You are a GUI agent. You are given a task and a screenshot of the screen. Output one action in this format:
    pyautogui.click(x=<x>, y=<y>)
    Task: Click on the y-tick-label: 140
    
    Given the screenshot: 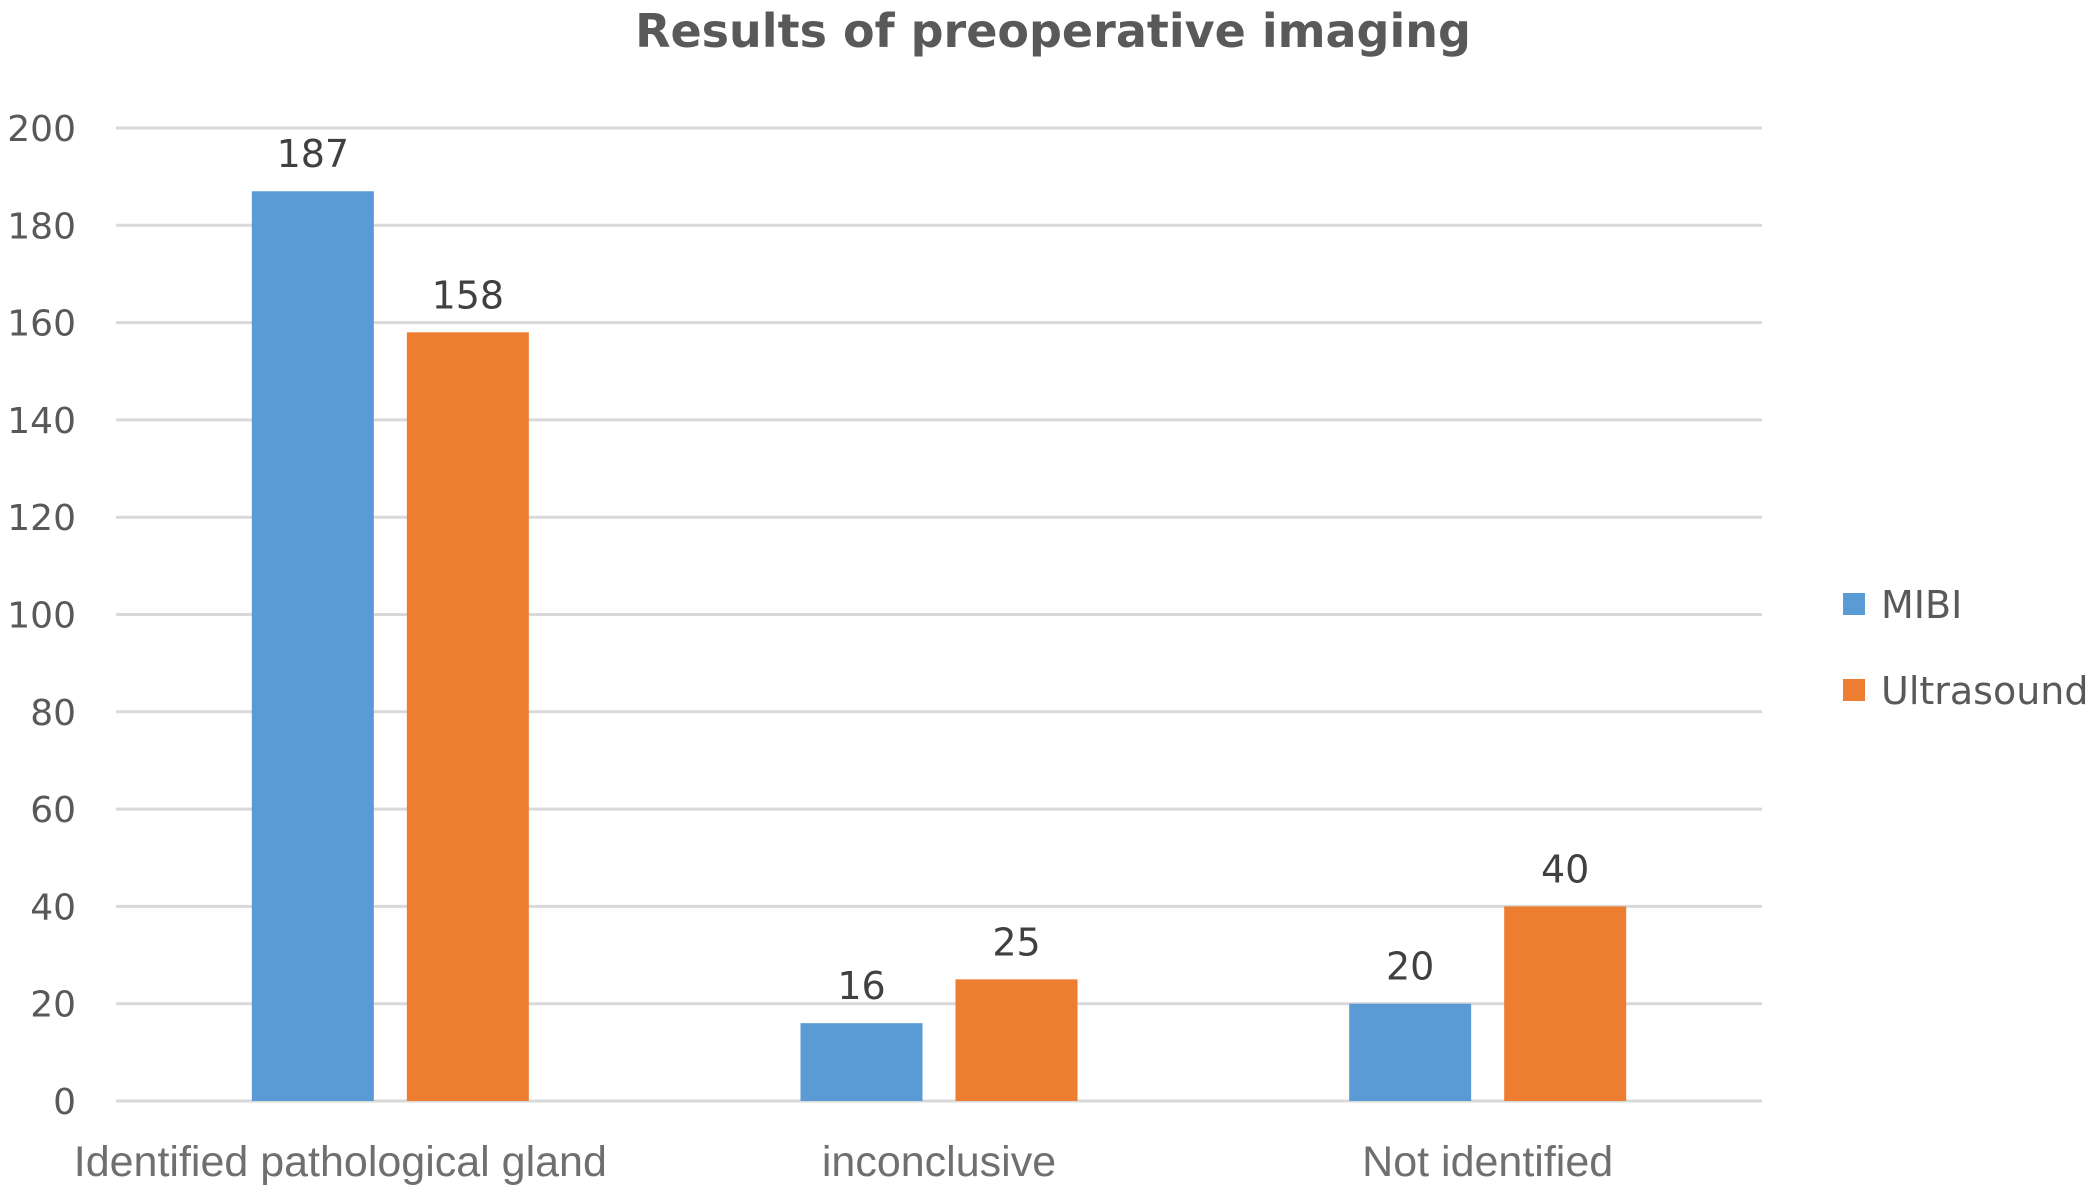 What is the action you would take?
    pyautogui.click(x=41, y=421)
    